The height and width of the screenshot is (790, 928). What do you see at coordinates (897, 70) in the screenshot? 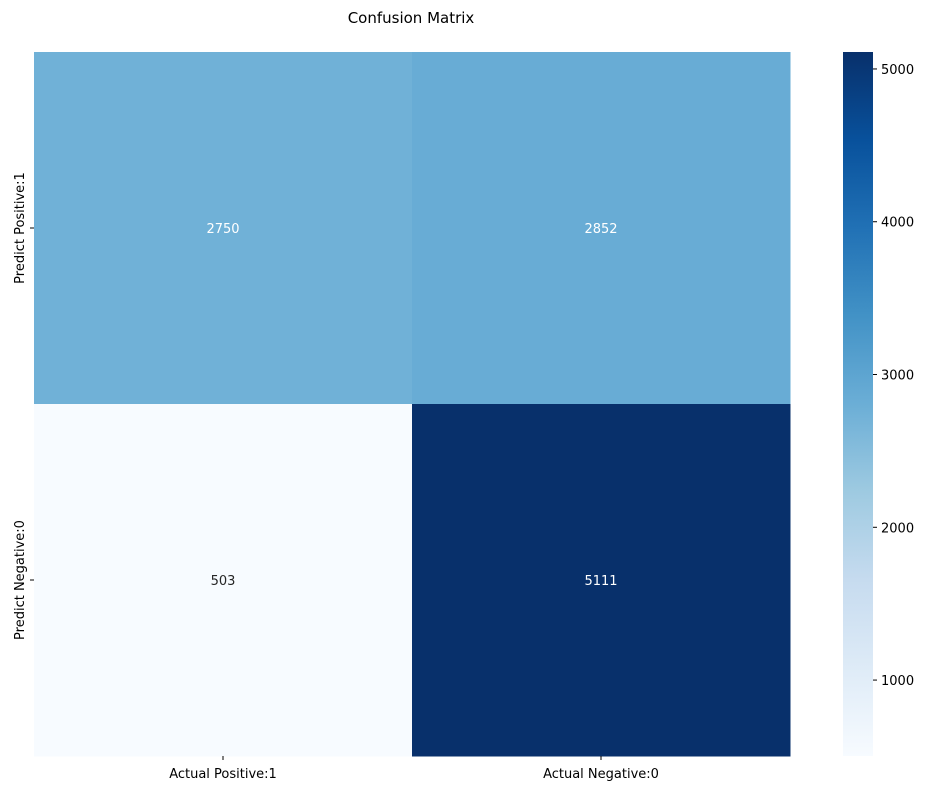
I see `colorbar-tick-label: 5000` at bounding box center [897, 70].